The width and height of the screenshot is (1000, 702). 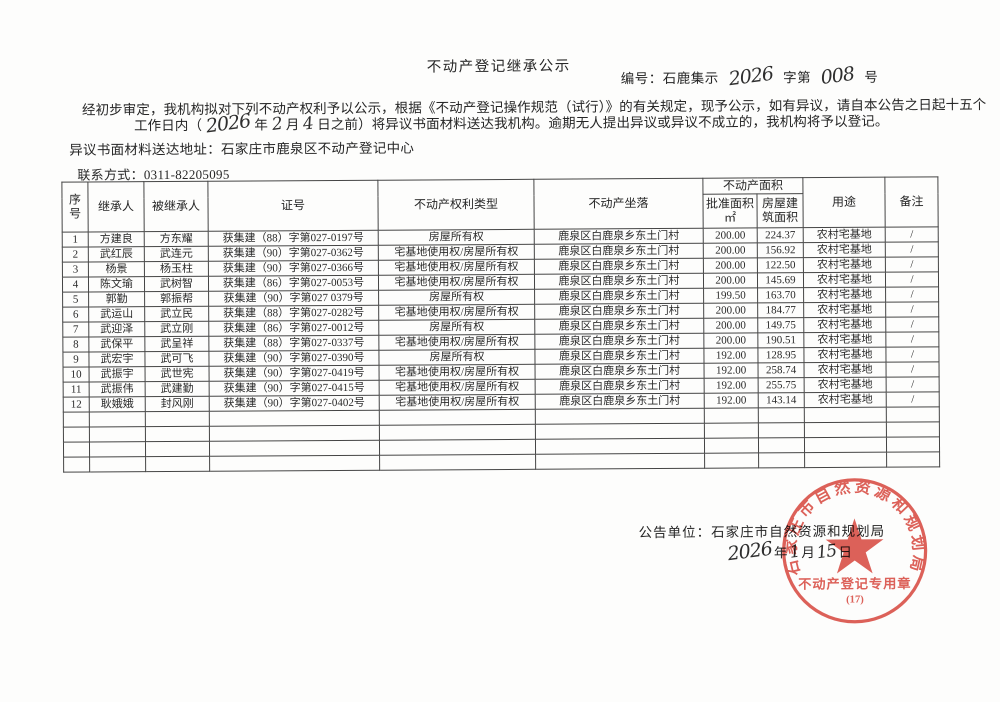 What do you see at coordinates (294, 358) in the screenshot?
I see `table-cell: 获集建（90）字第027-0390号` at bounding box center [294, 358].